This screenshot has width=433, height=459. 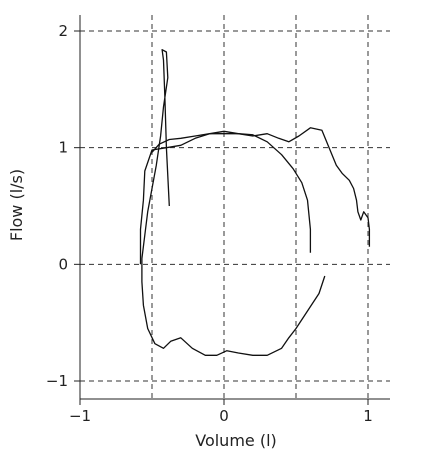 I want to click on y-tick-label: 2, so click(x=63, y=31).